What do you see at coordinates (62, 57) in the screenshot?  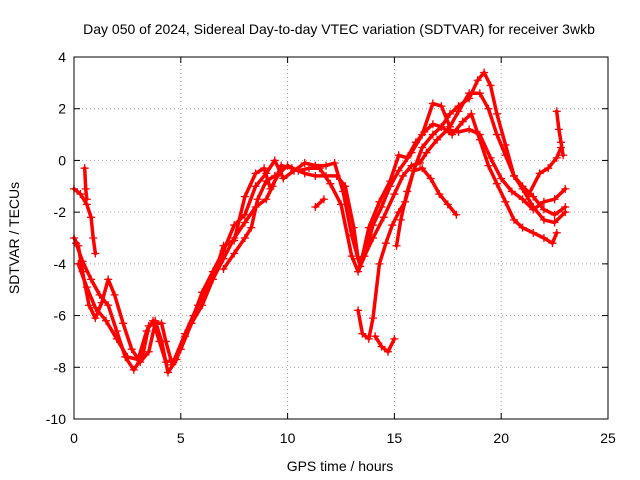 I see `y-tick-label: 4` at bounding box center [62, 57].